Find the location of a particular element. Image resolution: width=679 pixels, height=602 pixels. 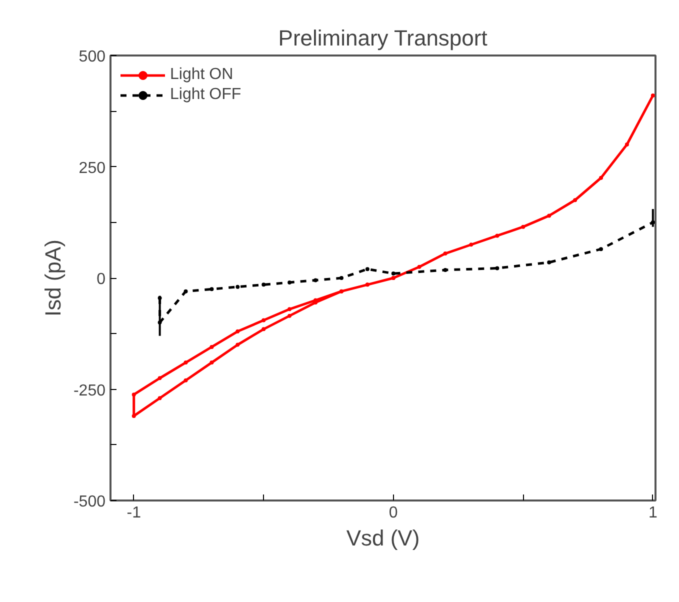

y-tick-label: 250 is located at coordinates (92, 168).